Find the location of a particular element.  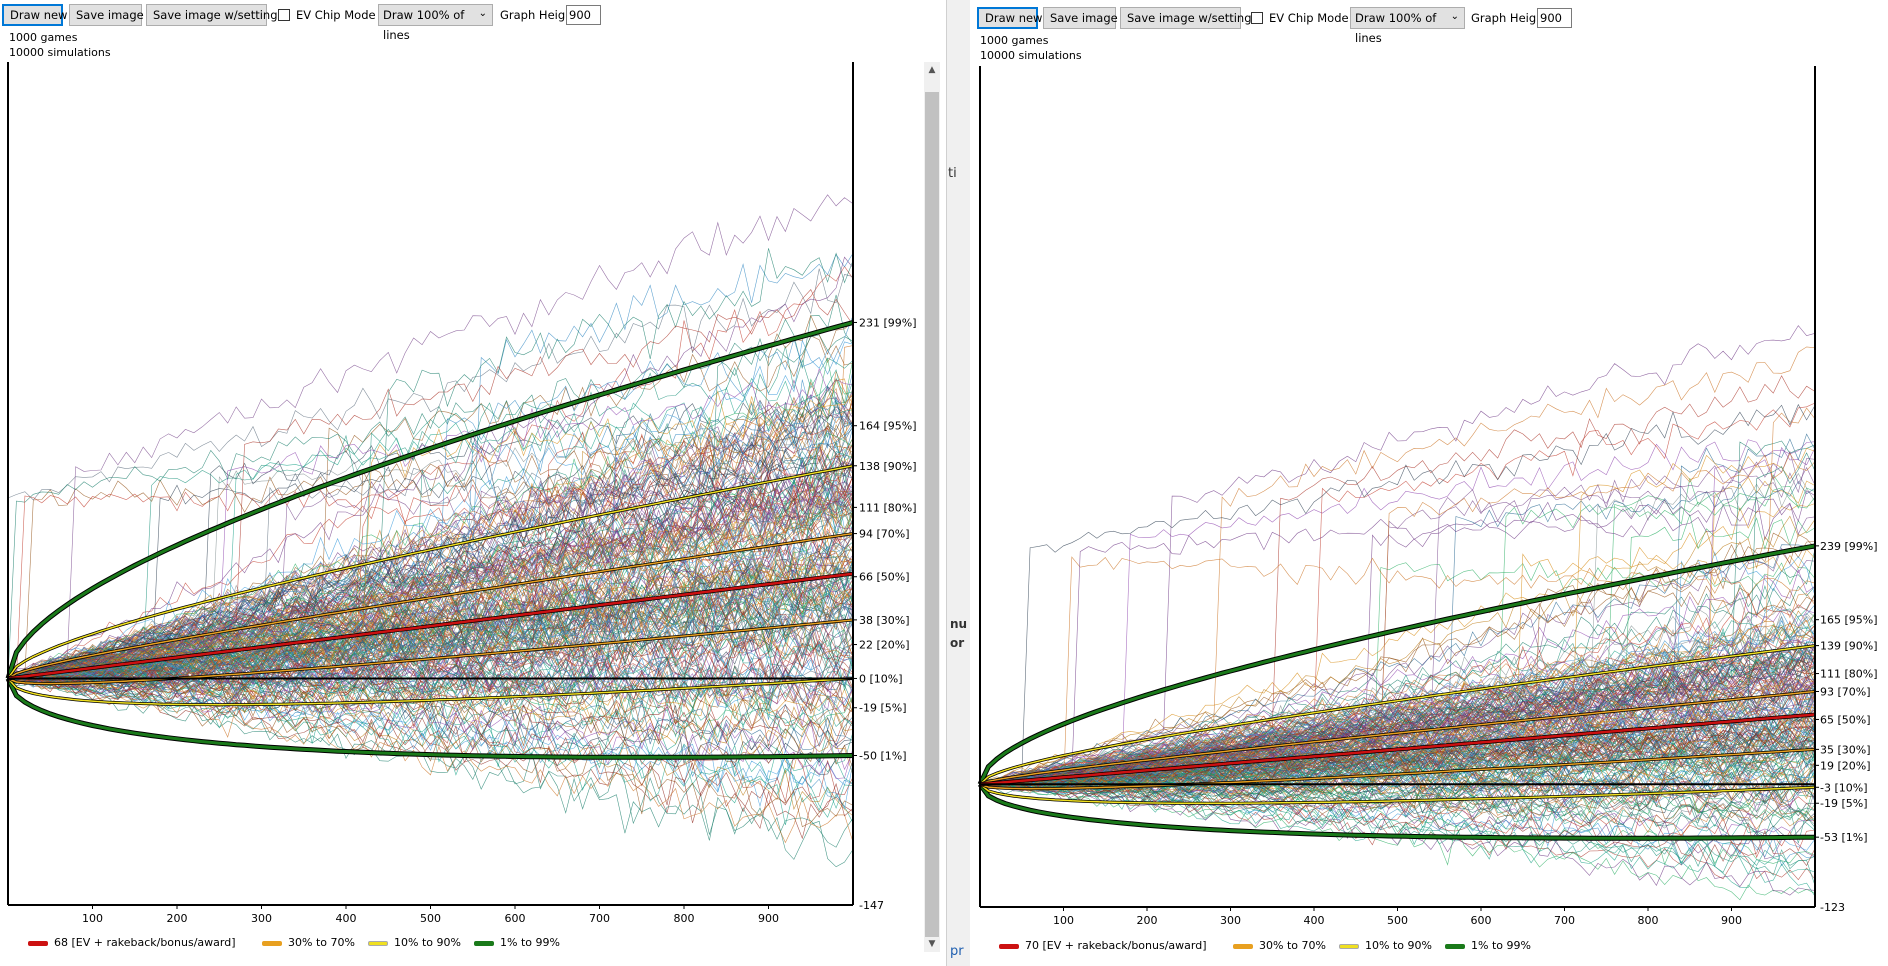

percentile-label: 139 [90%] is located at coordinates (1849, 646).